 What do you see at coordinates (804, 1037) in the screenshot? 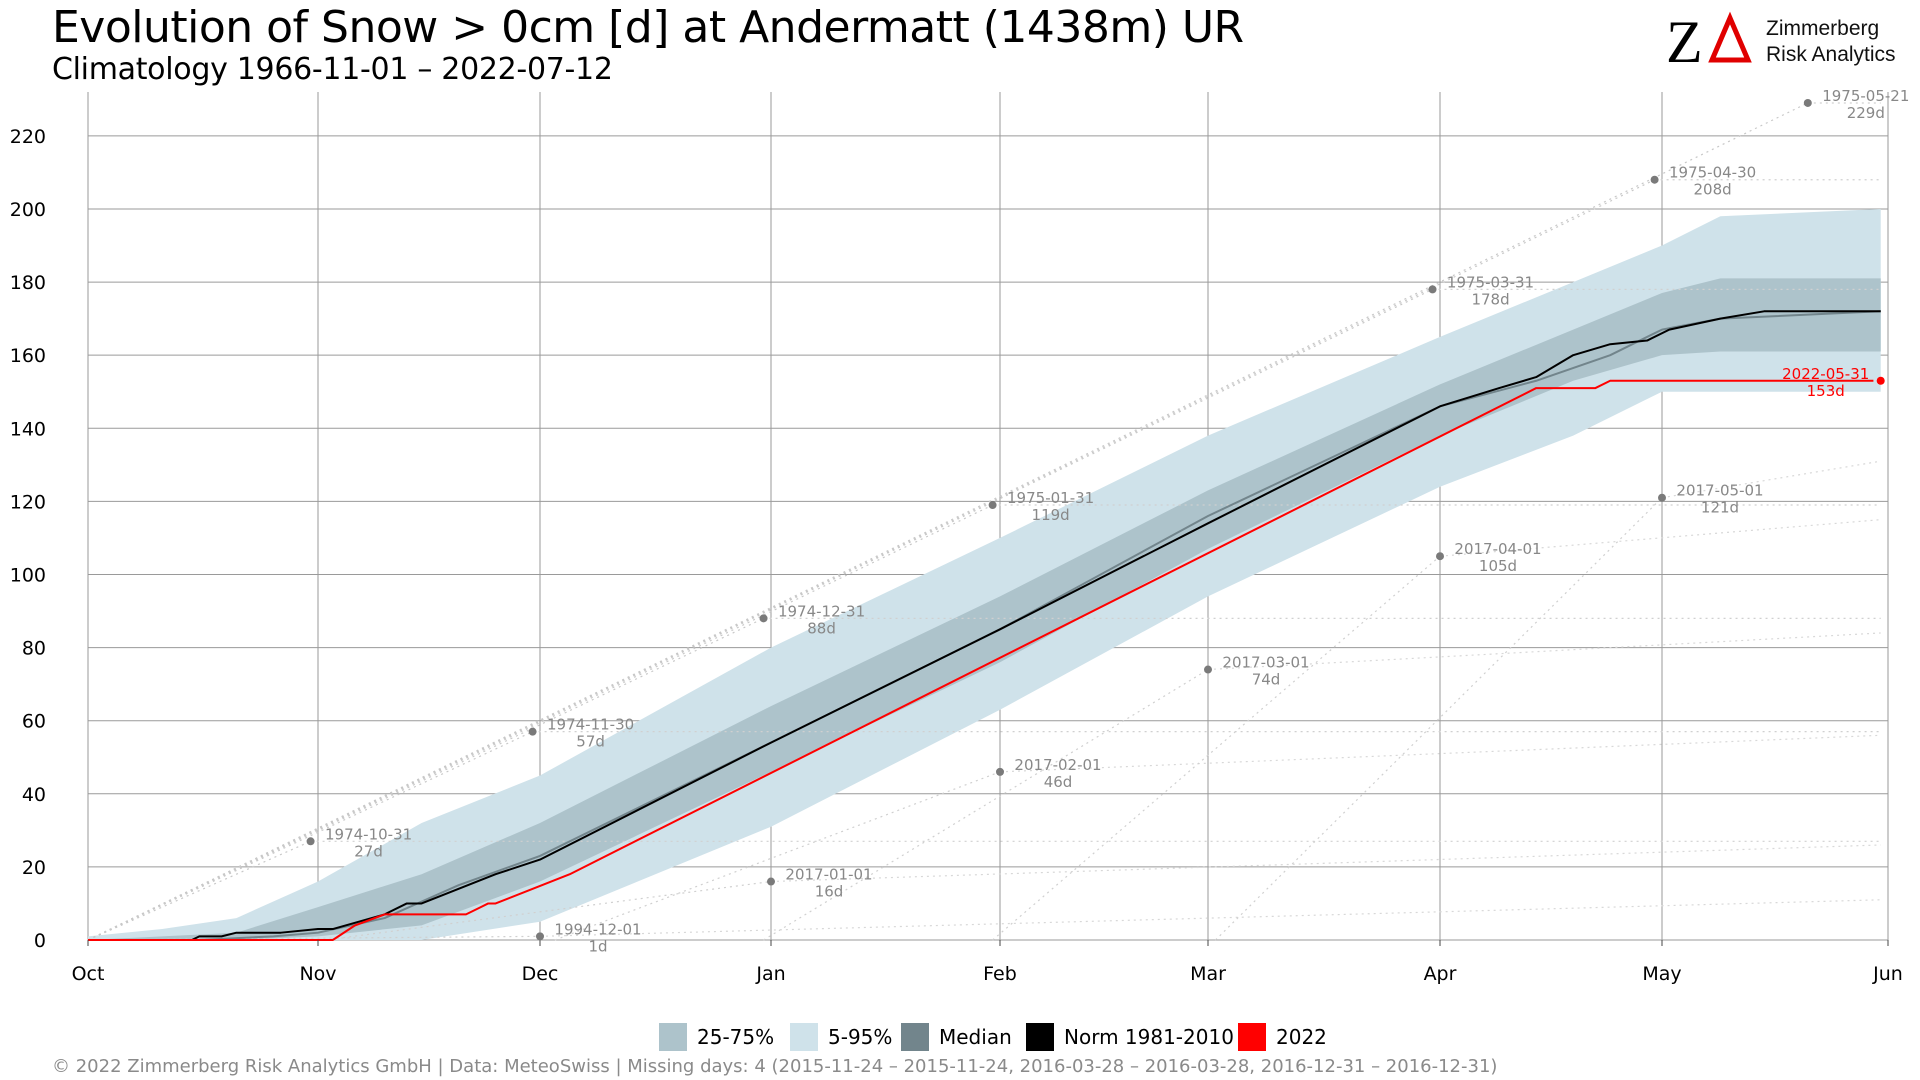
I see `legend-swatch-p5-p95` at bounding box center [804, 1037].